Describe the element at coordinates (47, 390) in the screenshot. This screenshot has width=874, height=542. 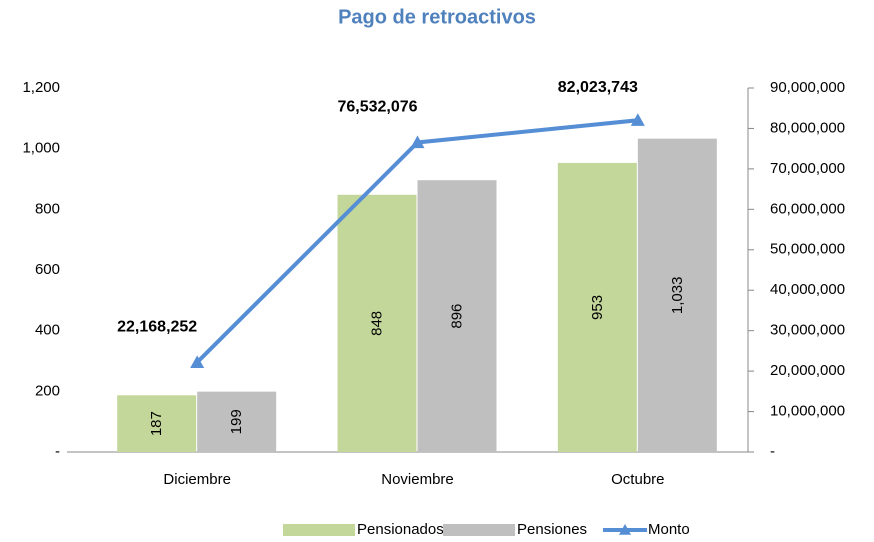
I see `y-tick-label: 200` at that location.